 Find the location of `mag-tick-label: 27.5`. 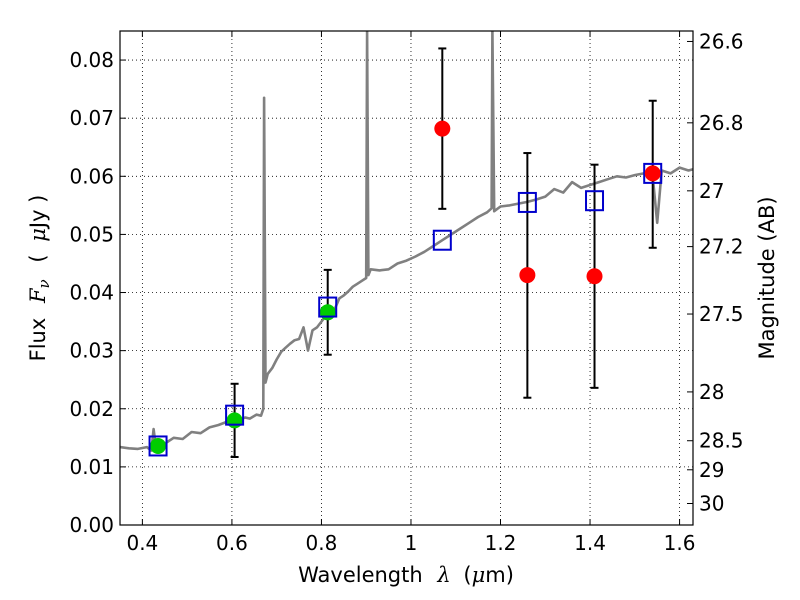

mag-tick-label: 27.5 is located at coordinates (721, 314).